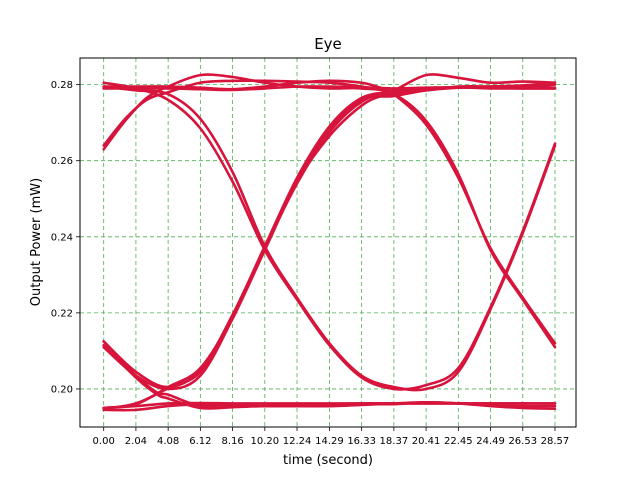 The image size is (640, 480). I want to click on x-tick-label: 26.53, so click(522, 441).